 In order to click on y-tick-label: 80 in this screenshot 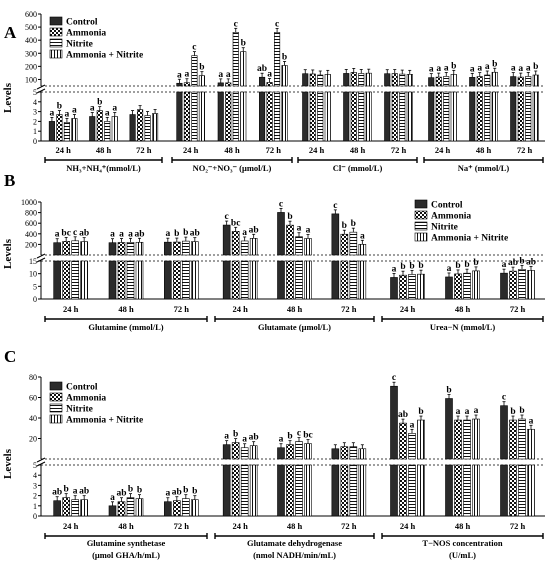, I will do `click(33, 377)`.